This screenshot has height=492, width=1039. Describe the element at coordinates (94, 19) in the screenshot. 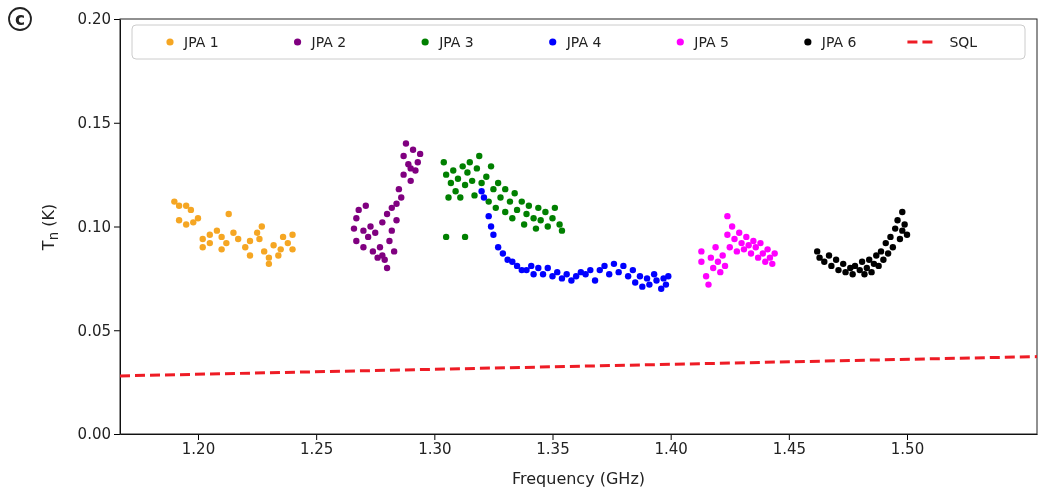

I see `y-tick-label: 0.20` at that location.